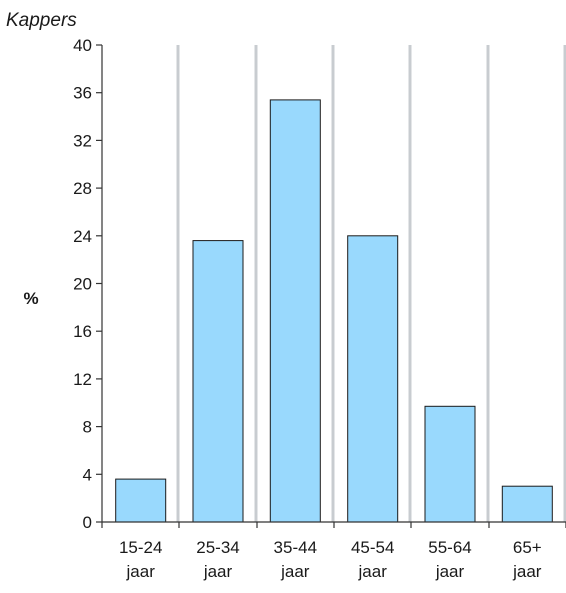  What do you see at coordinates (87, 427) in the screenshot?
I see `y-tick-label: 8` at bounding box center [87, 427].